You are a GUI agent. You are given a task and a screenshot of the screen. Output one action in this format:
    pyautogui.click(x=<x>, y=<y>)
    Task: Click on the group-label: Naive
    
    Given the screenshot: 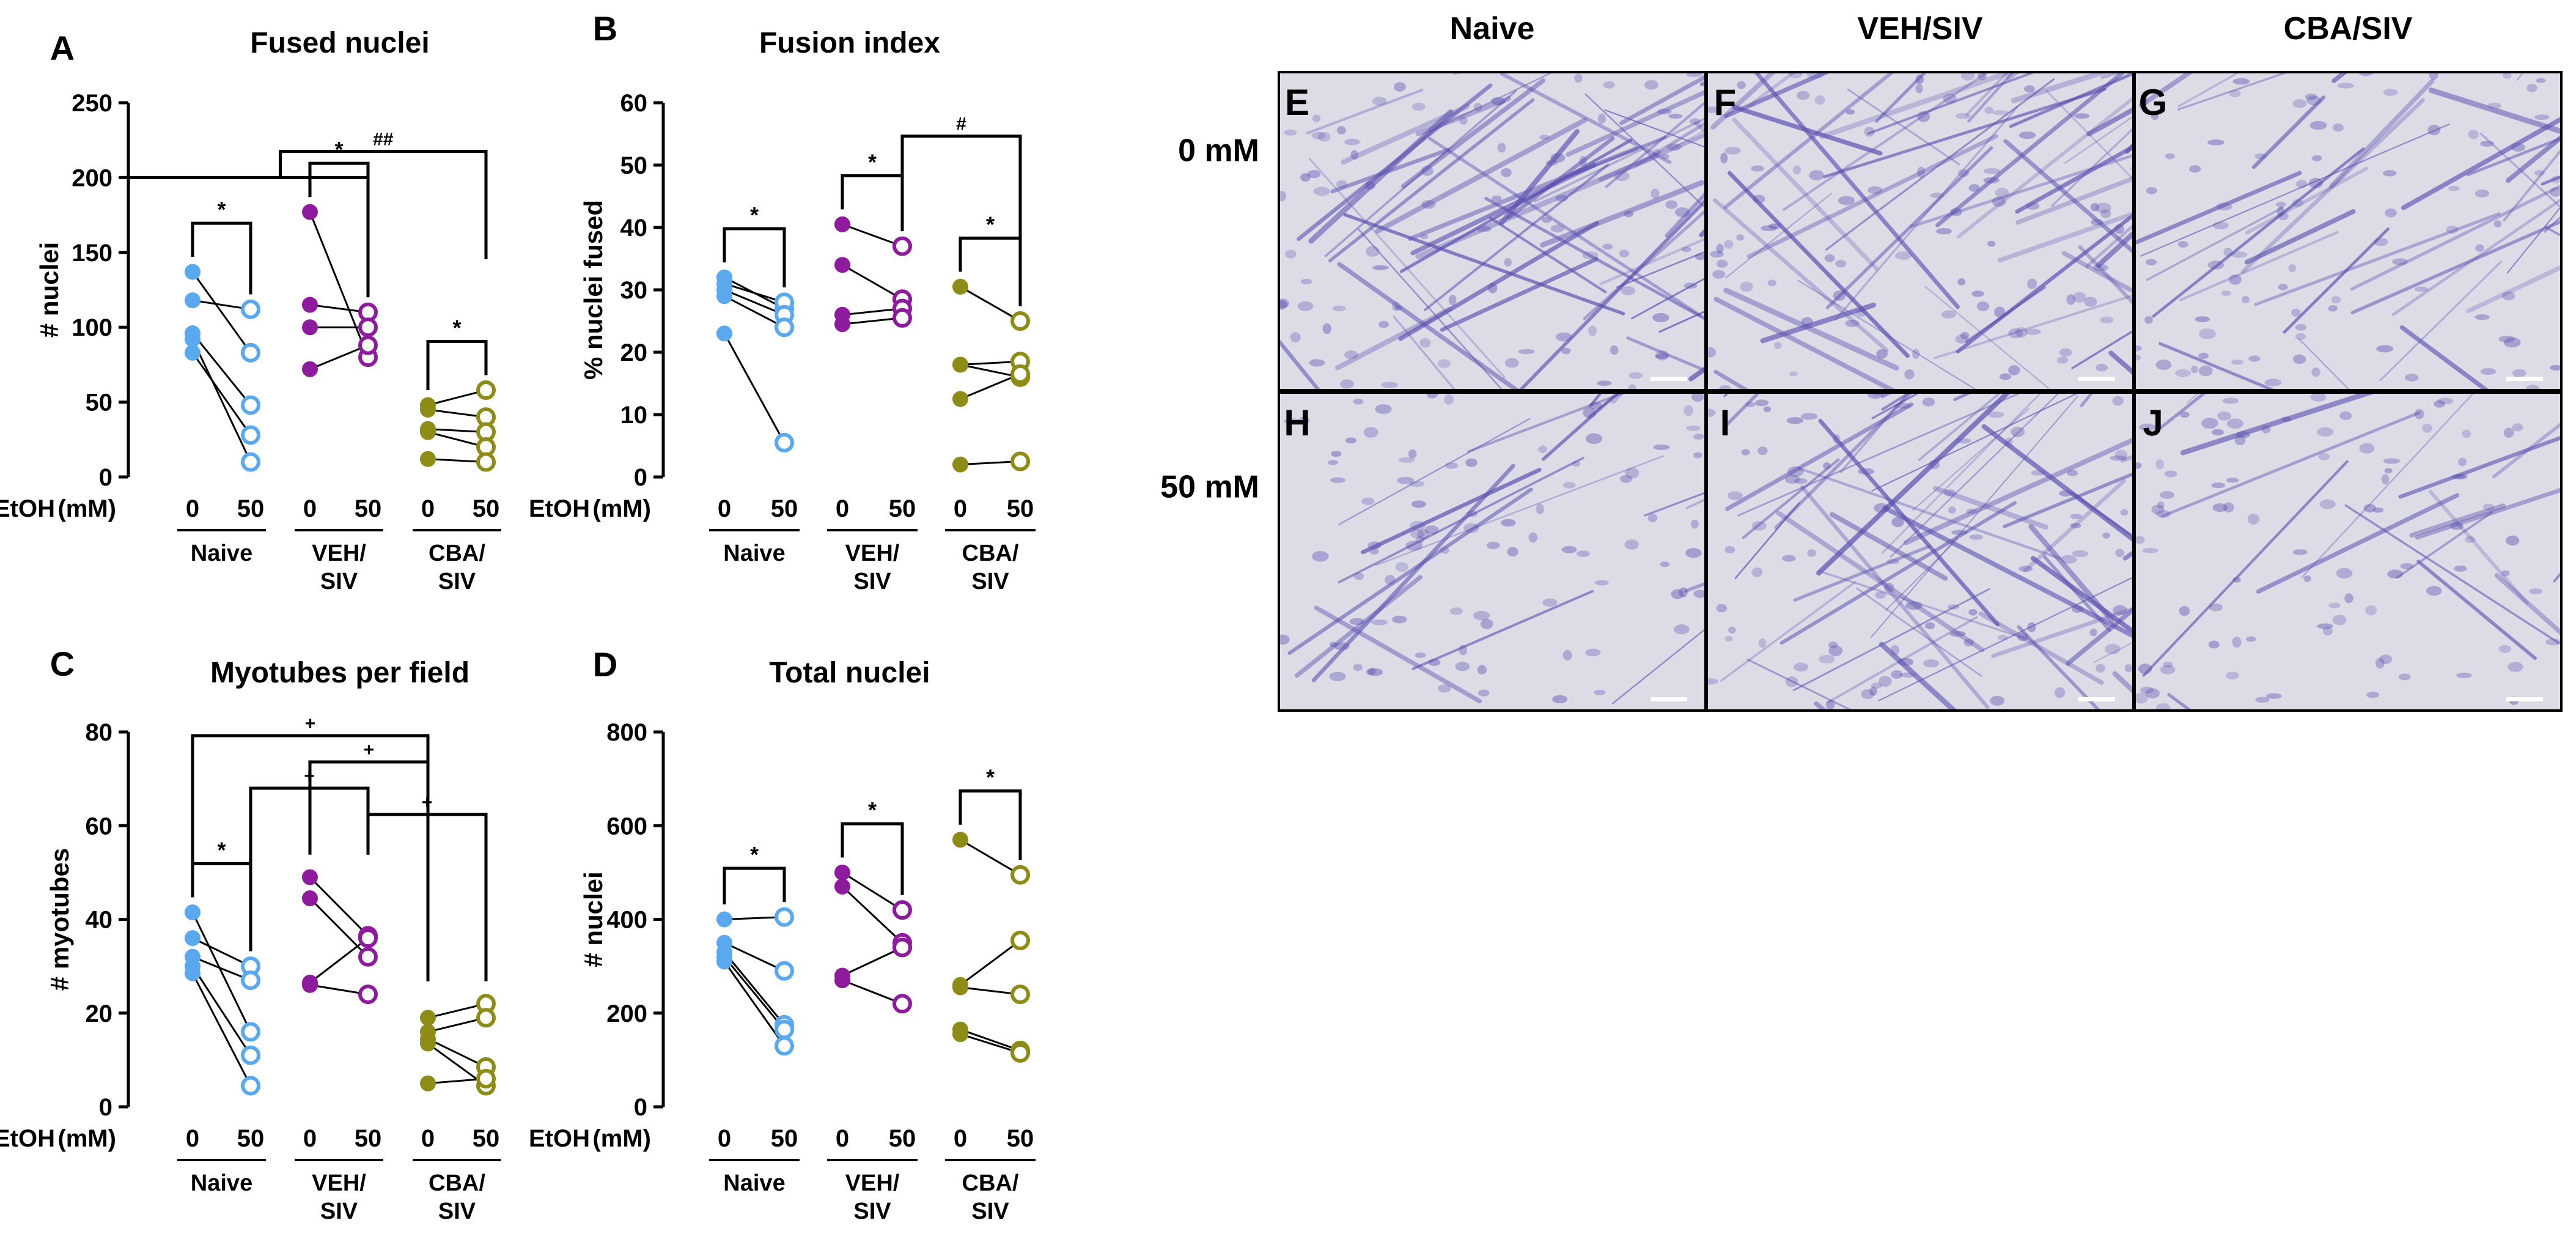 What is the action you would take?
    pyautogui.click(x=754, y=553)
    